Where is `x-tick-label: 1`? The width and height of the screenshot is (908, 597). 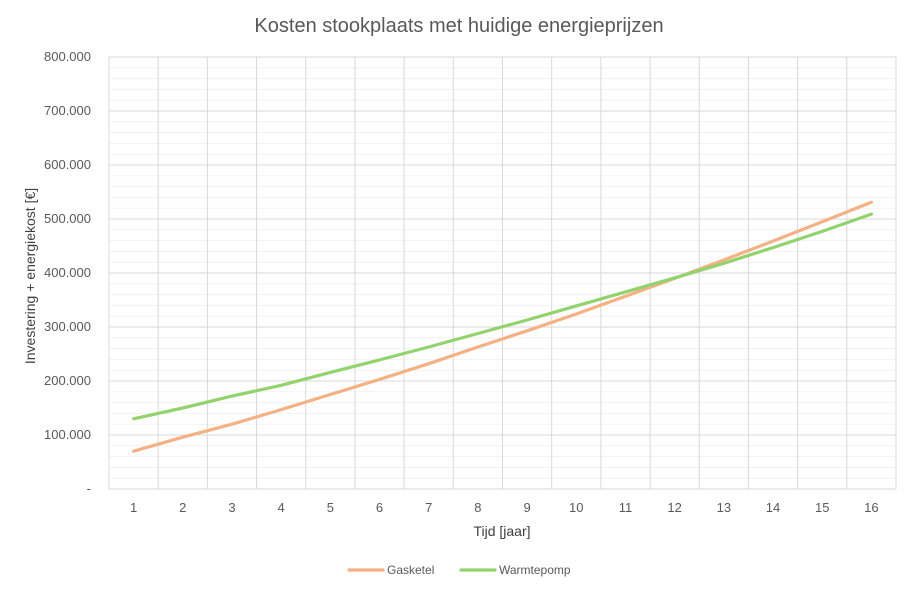 x-tick-label: 1 is located at coordinates (133, 507).